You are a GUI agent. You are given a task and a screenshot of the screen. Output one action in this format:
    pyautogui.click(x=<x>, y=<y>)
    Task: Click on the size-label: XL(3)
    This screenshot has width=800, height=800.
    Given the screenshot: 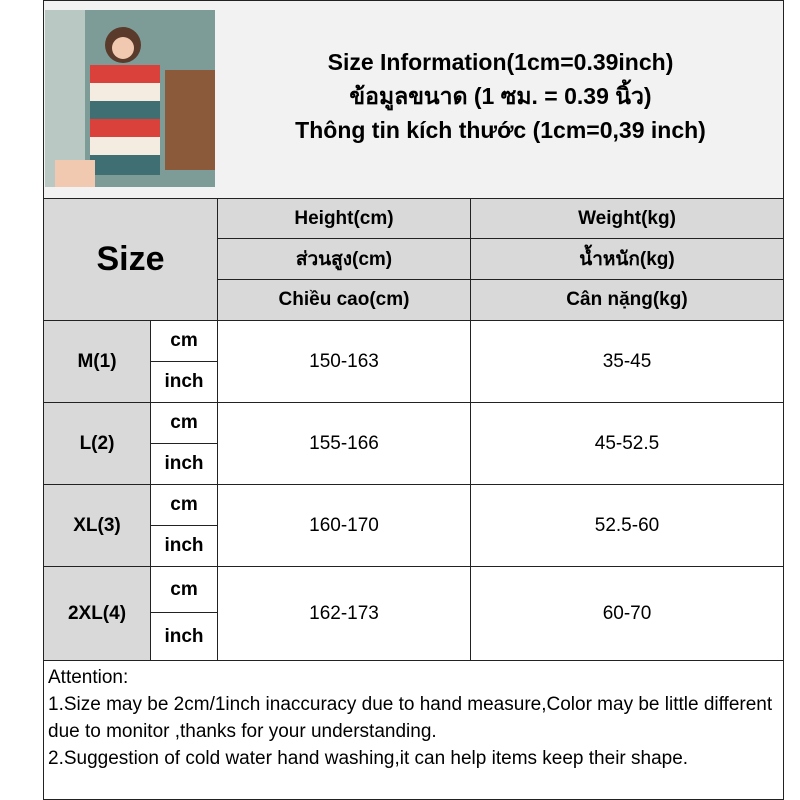 What is the action you would take?
    pyautogui.click(x=97, y=525)
    